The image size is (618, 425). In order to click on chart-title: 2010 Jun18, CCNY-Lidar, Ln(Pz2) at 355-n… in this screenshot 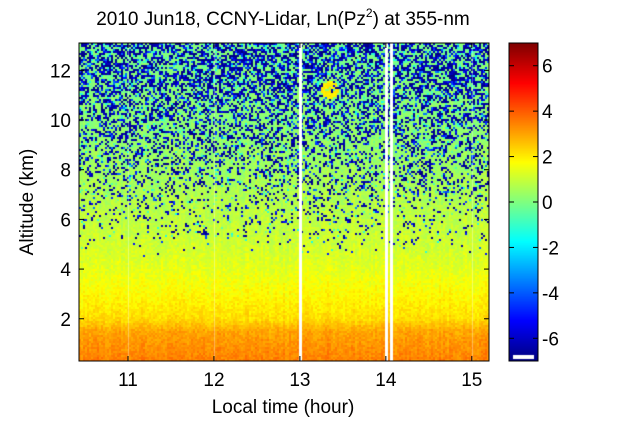, I will do `click(283, 18)`.